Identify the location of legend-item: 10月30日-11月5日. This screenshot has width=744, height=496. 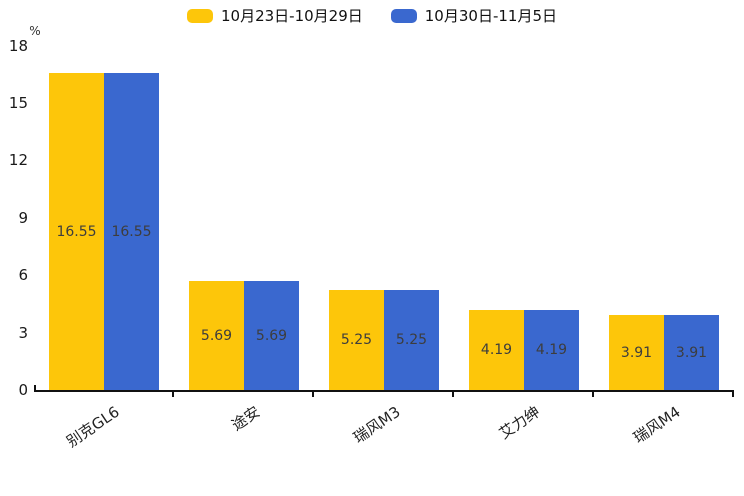
(473, 16).